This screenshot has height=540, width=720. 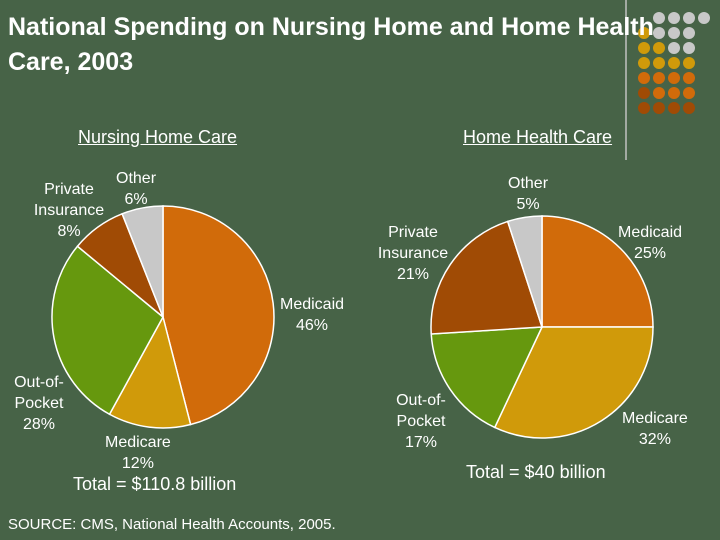 What do you see at coordinates (136, 189) in the screenshot?
I see `label-nh-other: Other 6%` at bounding box center [136, 189].